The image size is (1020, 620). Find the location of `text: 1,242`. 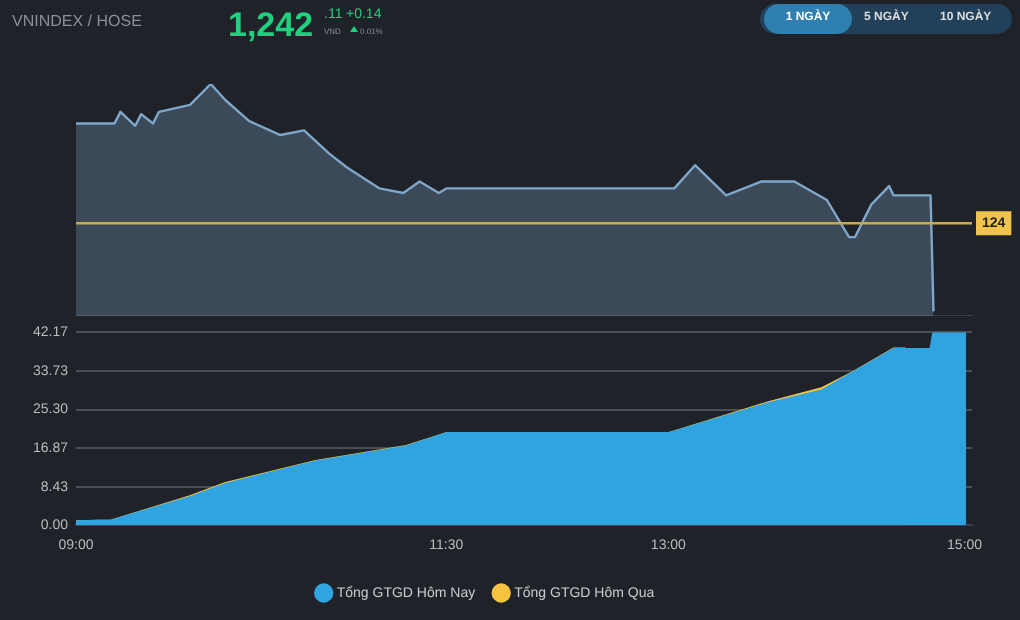

text: 1,242 is located at coordinates (271, 26).